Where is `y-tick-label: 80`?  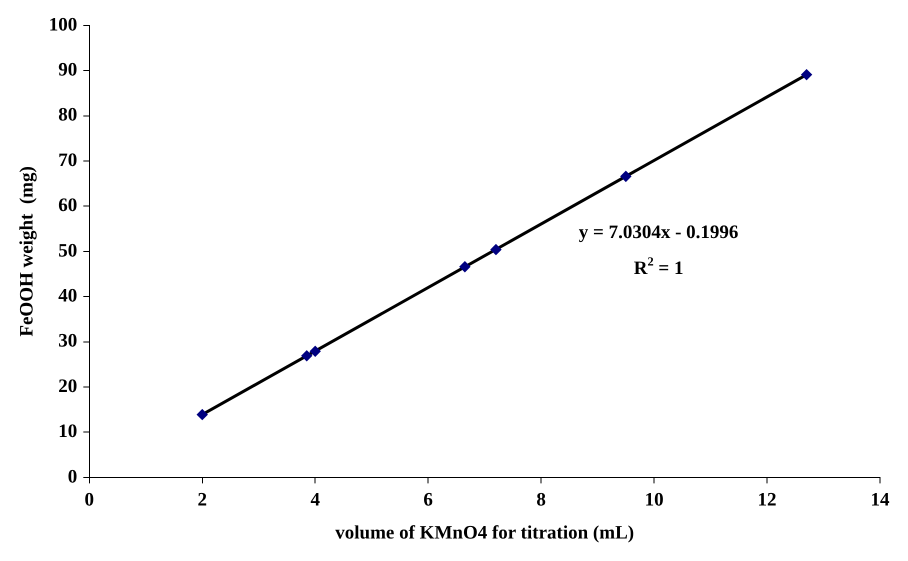 y-tick-label: 80 is located at coordinates (68, 115).